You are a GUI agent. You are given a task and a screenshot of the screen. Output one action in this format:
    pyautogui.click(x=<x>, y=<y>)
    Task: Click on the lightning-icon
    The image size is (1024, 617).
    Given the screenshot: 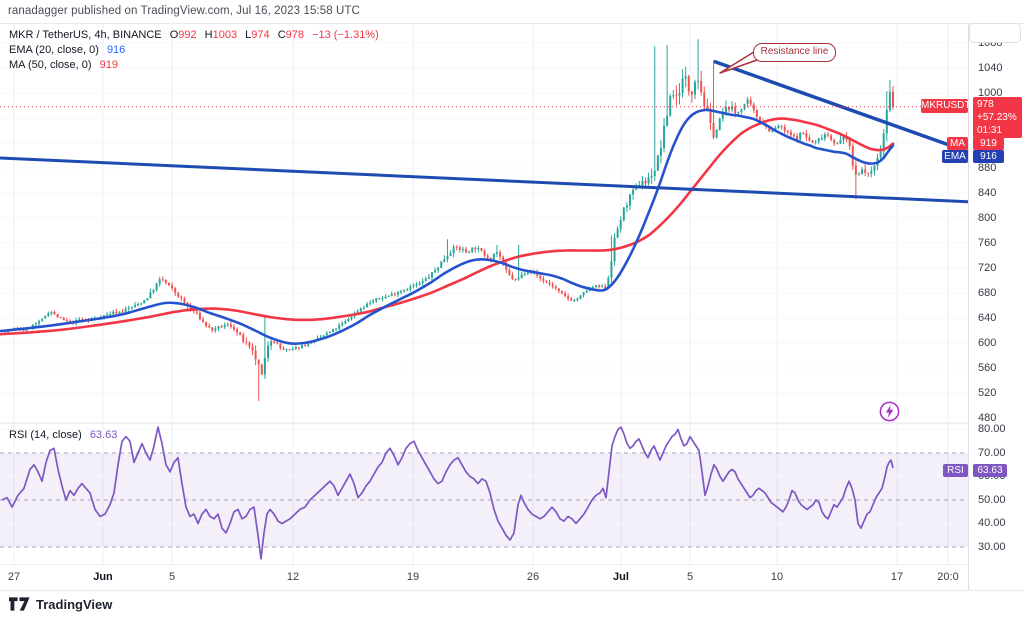 What is the action you would take?
    pyautogui.click(x=889, y=411)
    